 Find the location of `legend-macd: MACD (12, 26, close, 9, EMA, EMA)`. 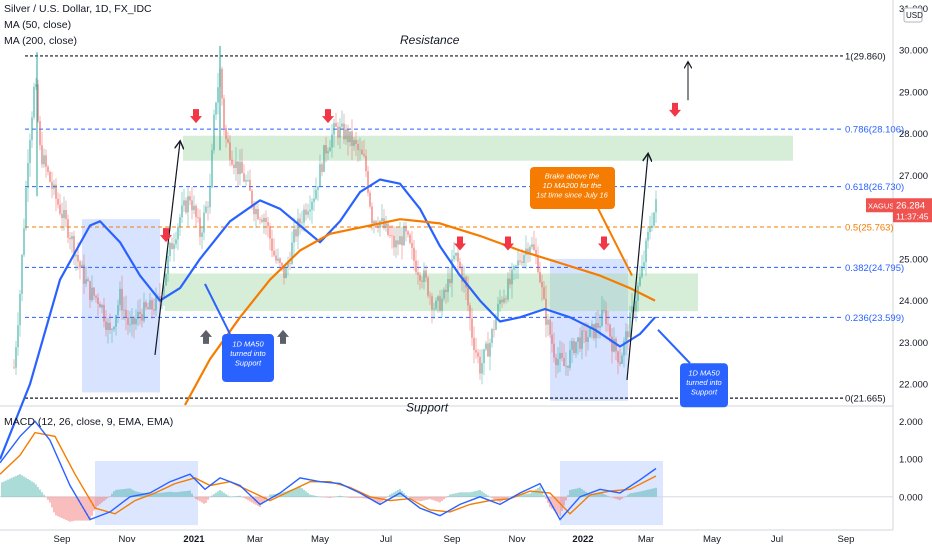

legend-macd: MACD (12, 26, close, 9, EMA, EMA) is located at coordinates (88, 422).